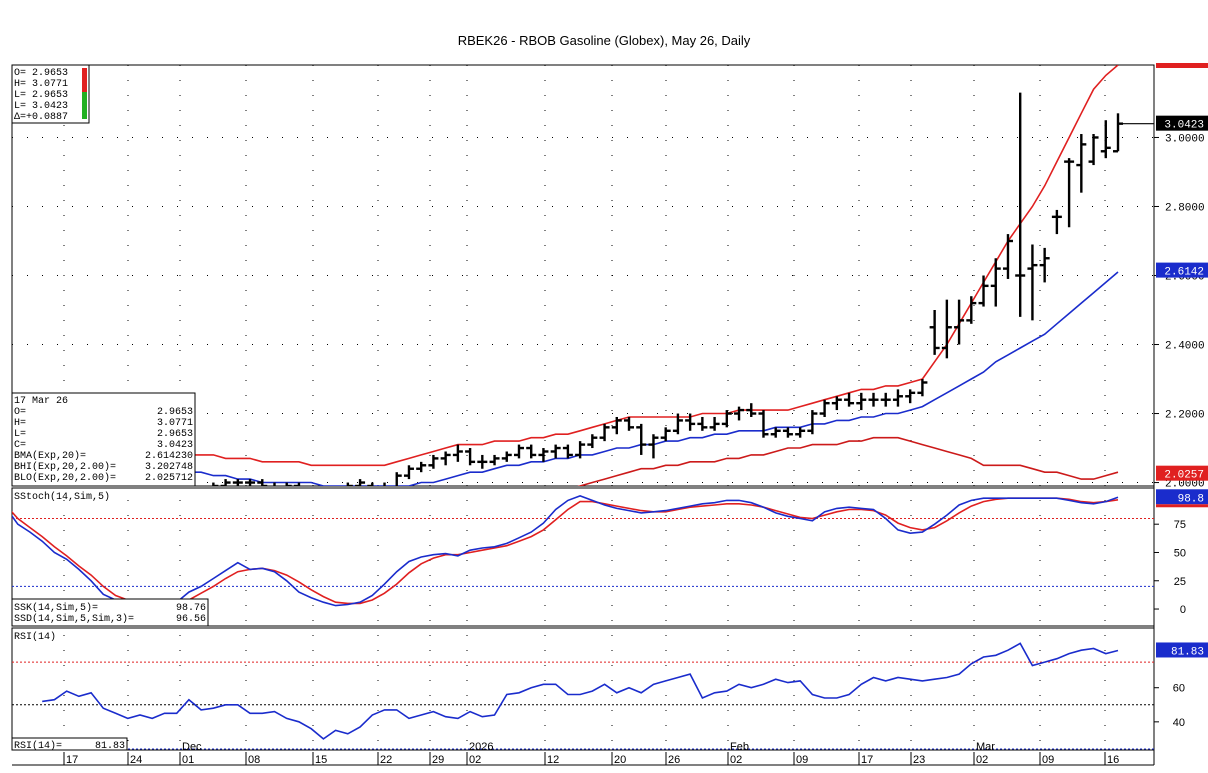 The height and width of the screenshot is (773, 1208). Describe the element at coordinates (169, 456) in the screenshot. I see `info-box-value: 2.614230` at that location.